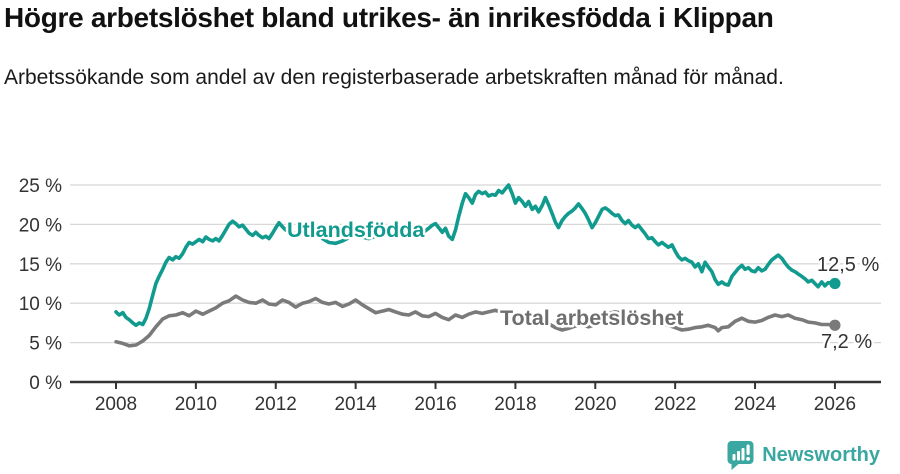 This screenshot has width=900, height=474. I want to click on brand-footer: Newsworthy, so click(803, 455).